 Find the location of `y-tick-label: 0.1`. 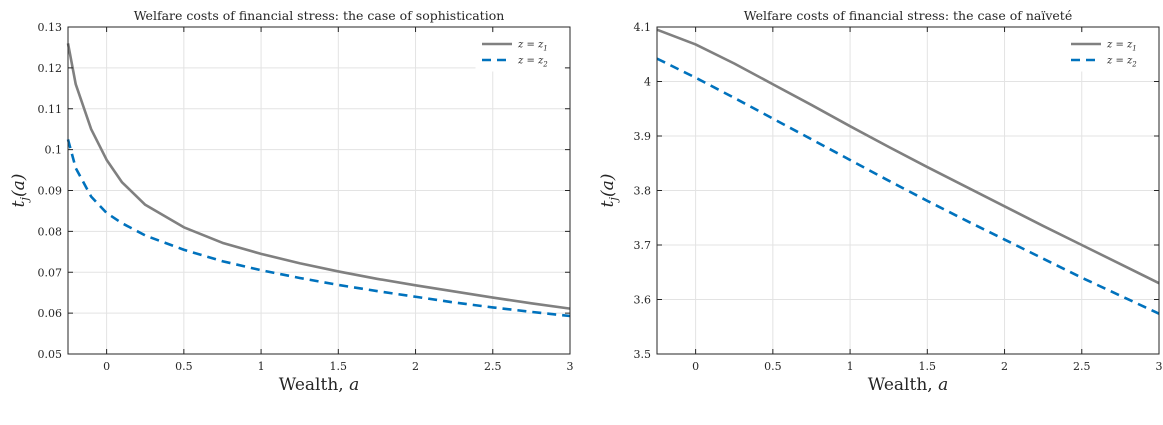

y-tick-label: 0.1 is located at coordinates (54, 150).